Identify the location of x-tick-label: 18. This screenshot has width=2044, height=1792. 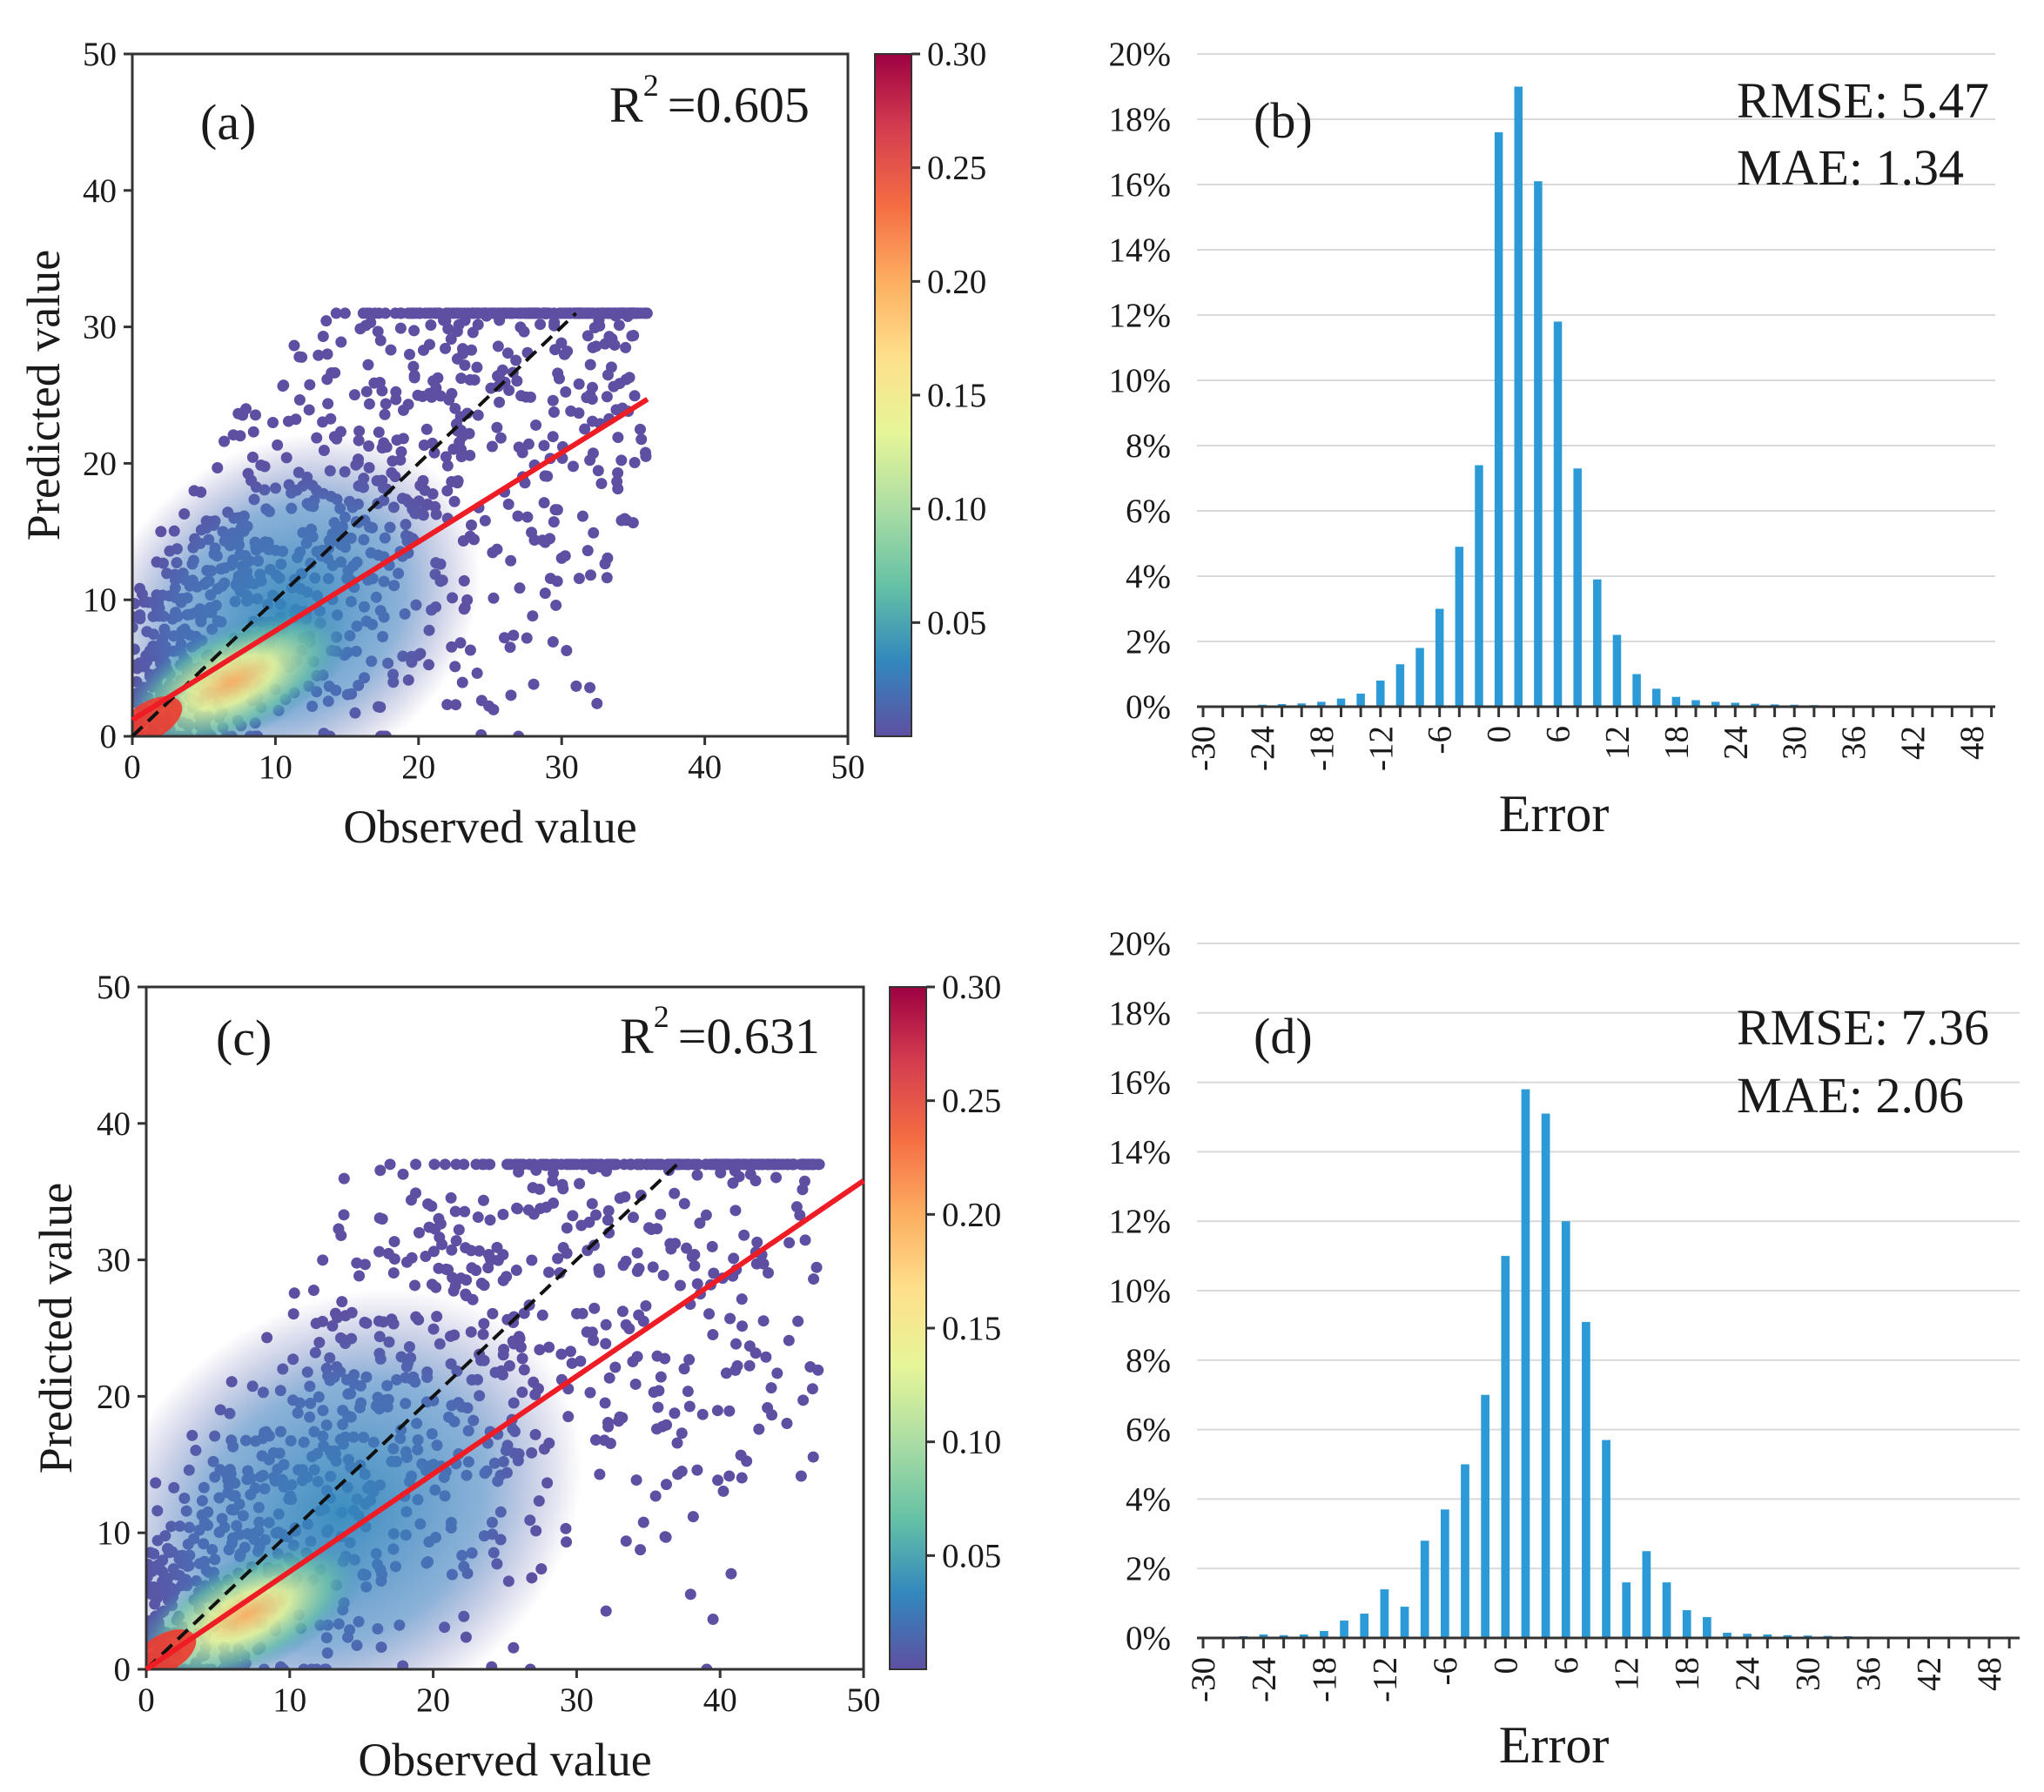
(1676, 743).